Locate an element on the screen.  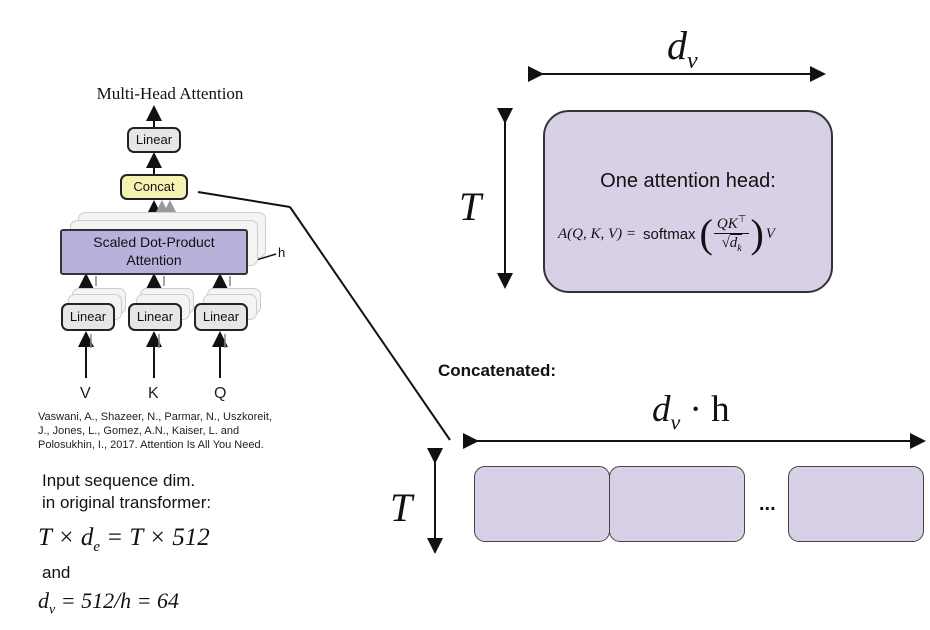
attention-head-box is located at coordinates (688, 201).